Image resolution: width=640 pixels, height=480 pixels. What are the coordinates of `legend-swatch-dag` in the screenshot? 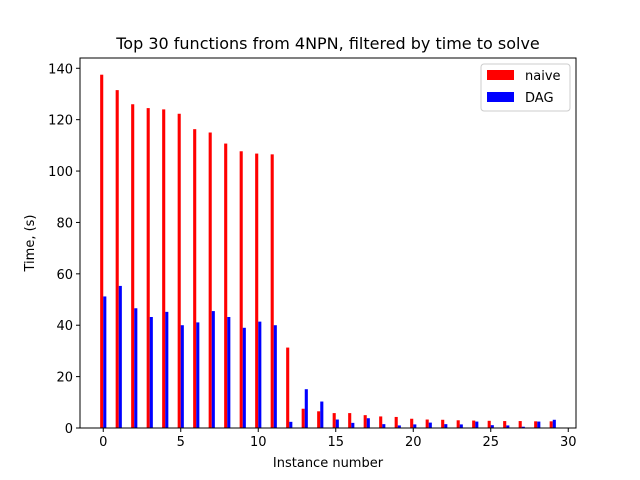 It's located at (500, 97).